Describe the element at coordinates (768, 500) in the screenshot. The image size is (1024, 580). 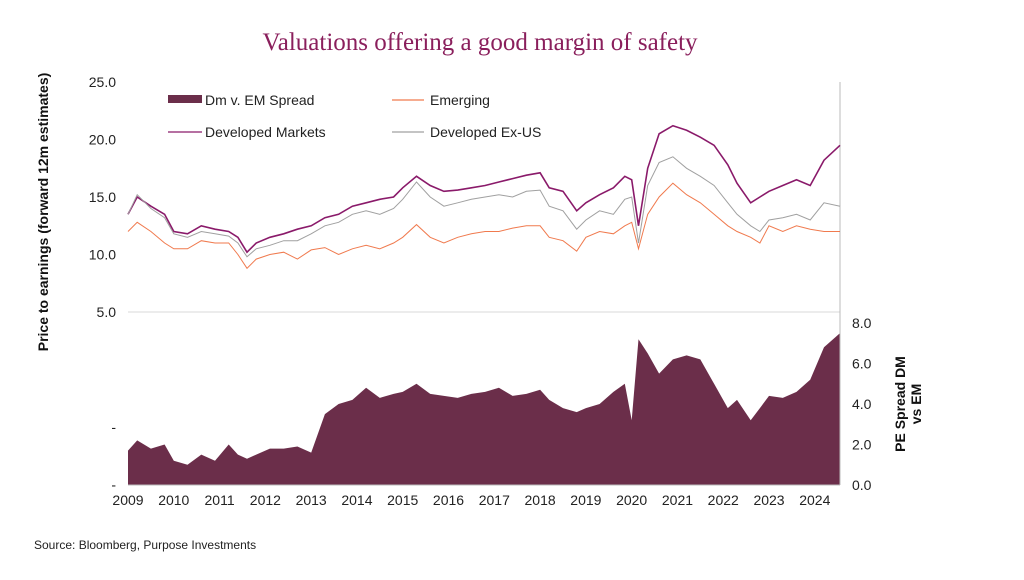
I see `x-tick-label: 2023` at that location.